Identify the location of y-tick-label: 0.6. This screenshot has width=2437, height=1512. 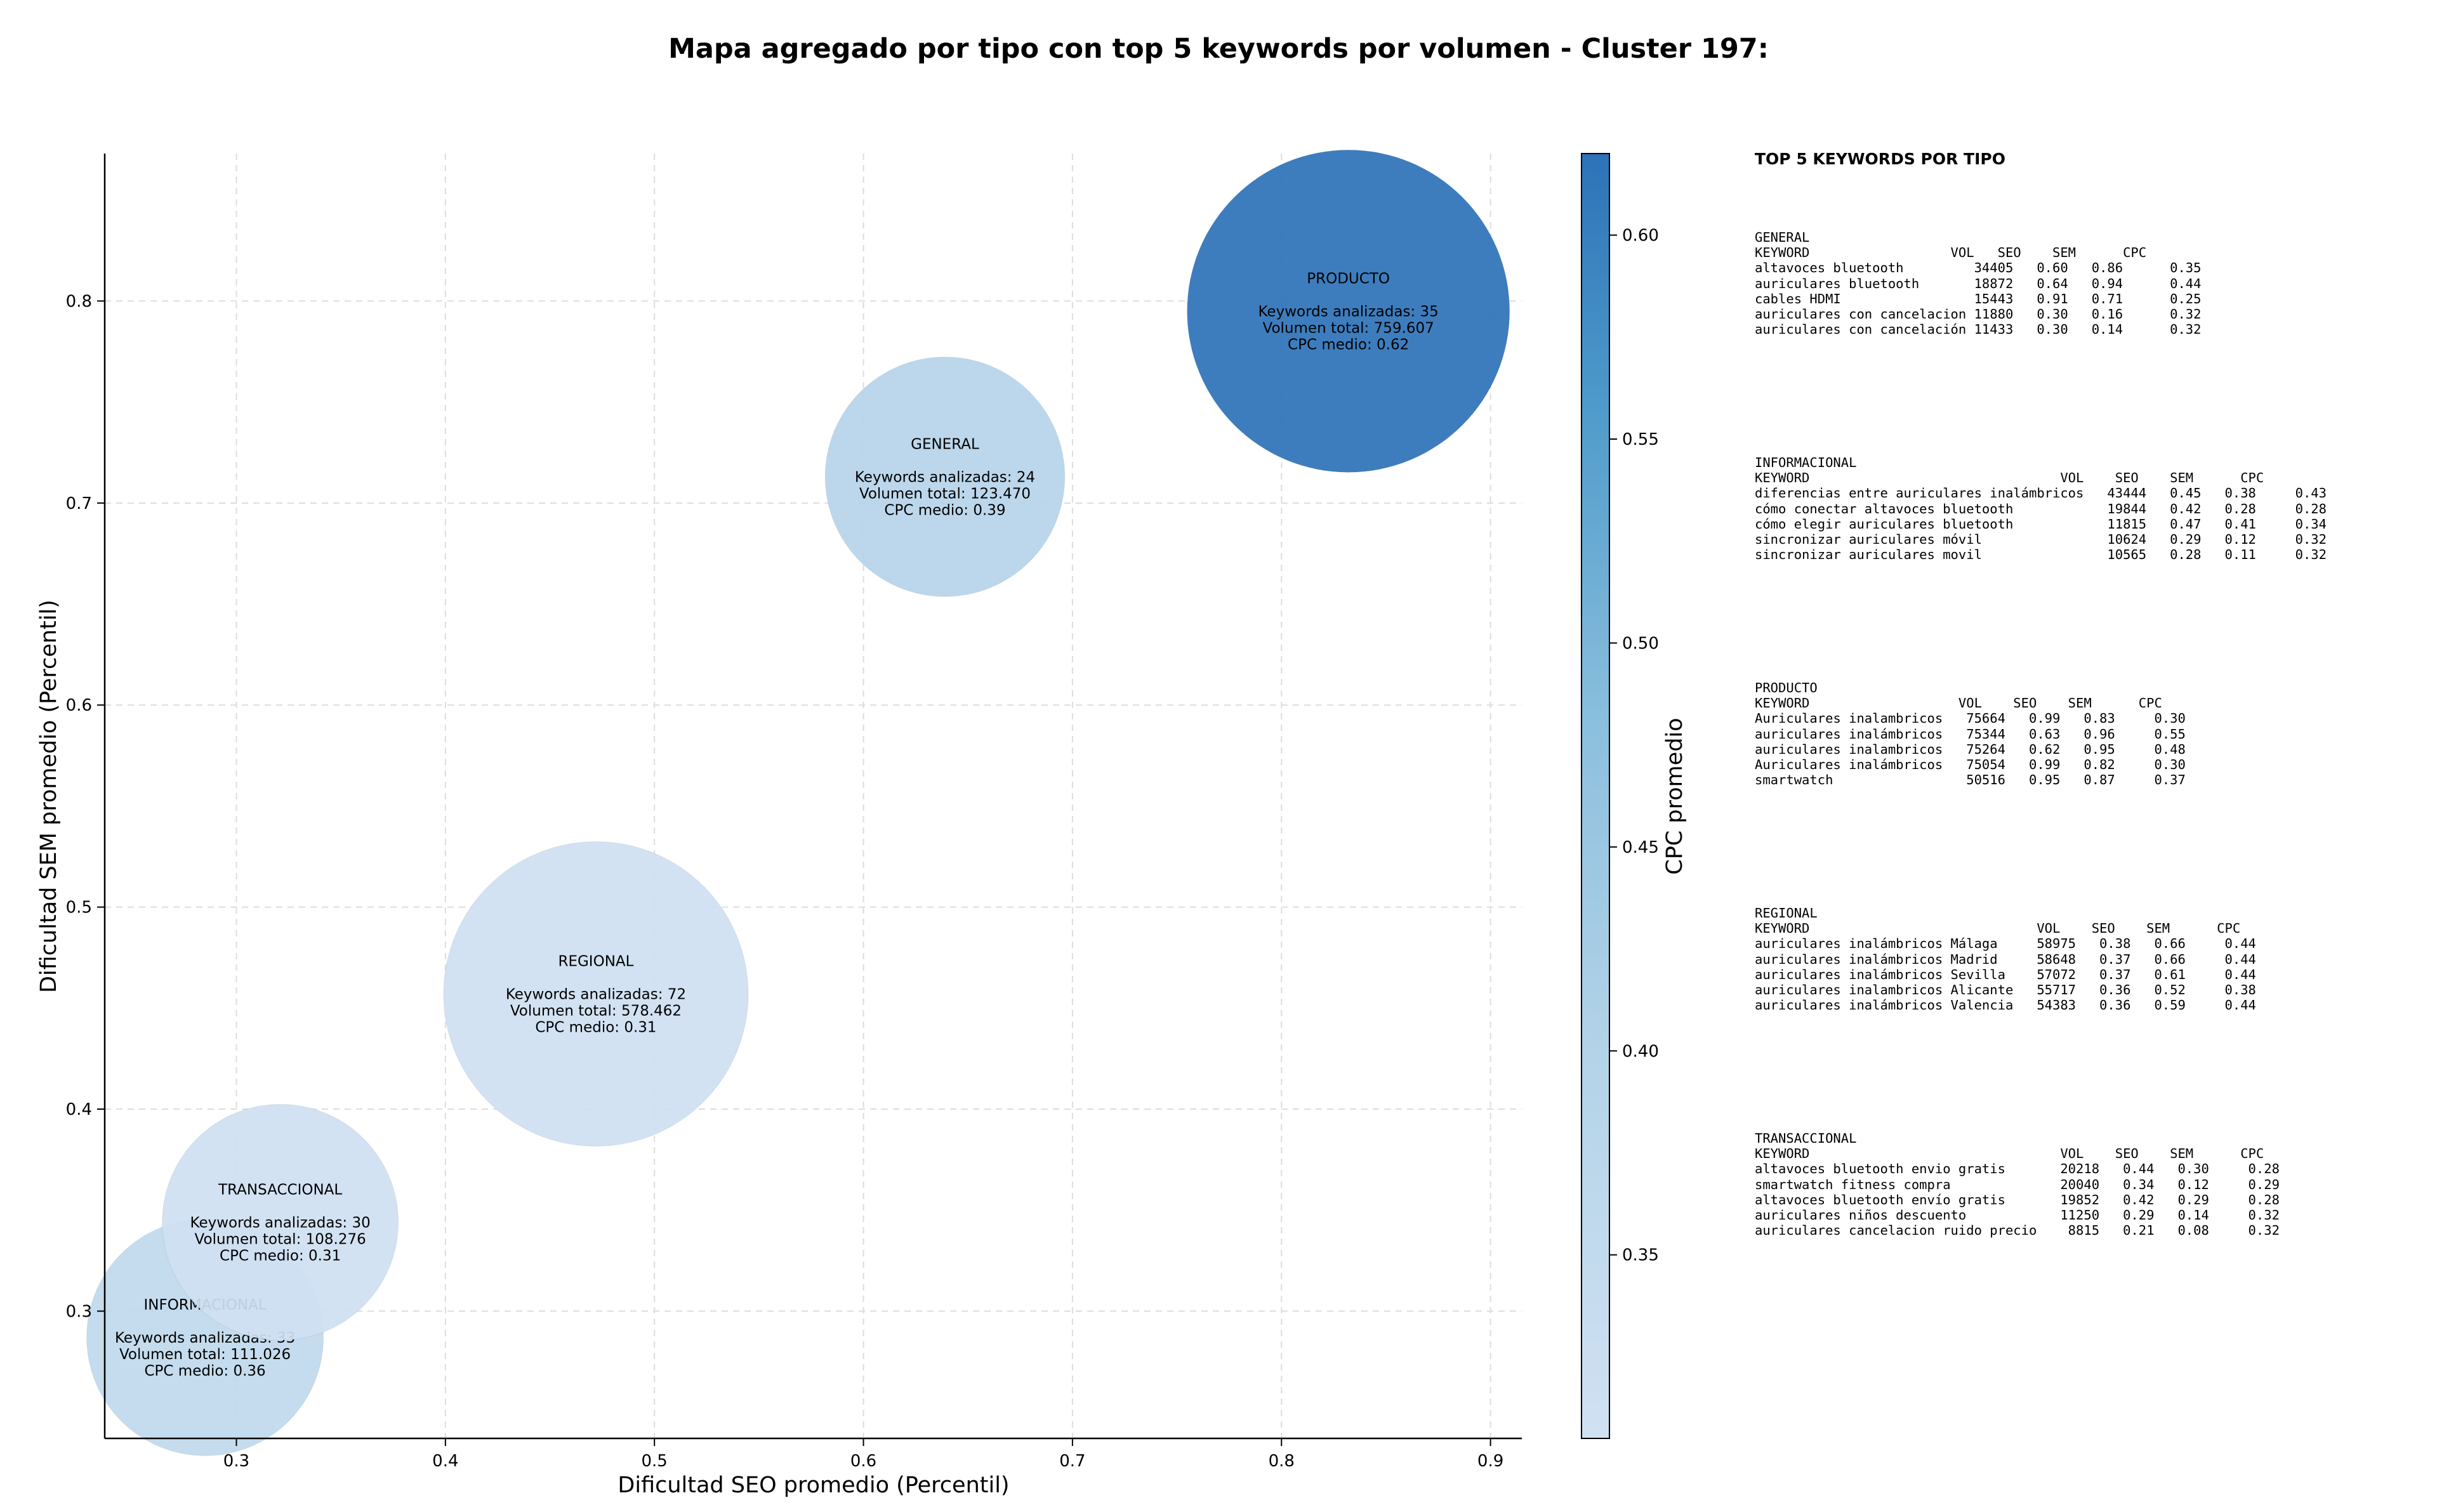
(79, 705).